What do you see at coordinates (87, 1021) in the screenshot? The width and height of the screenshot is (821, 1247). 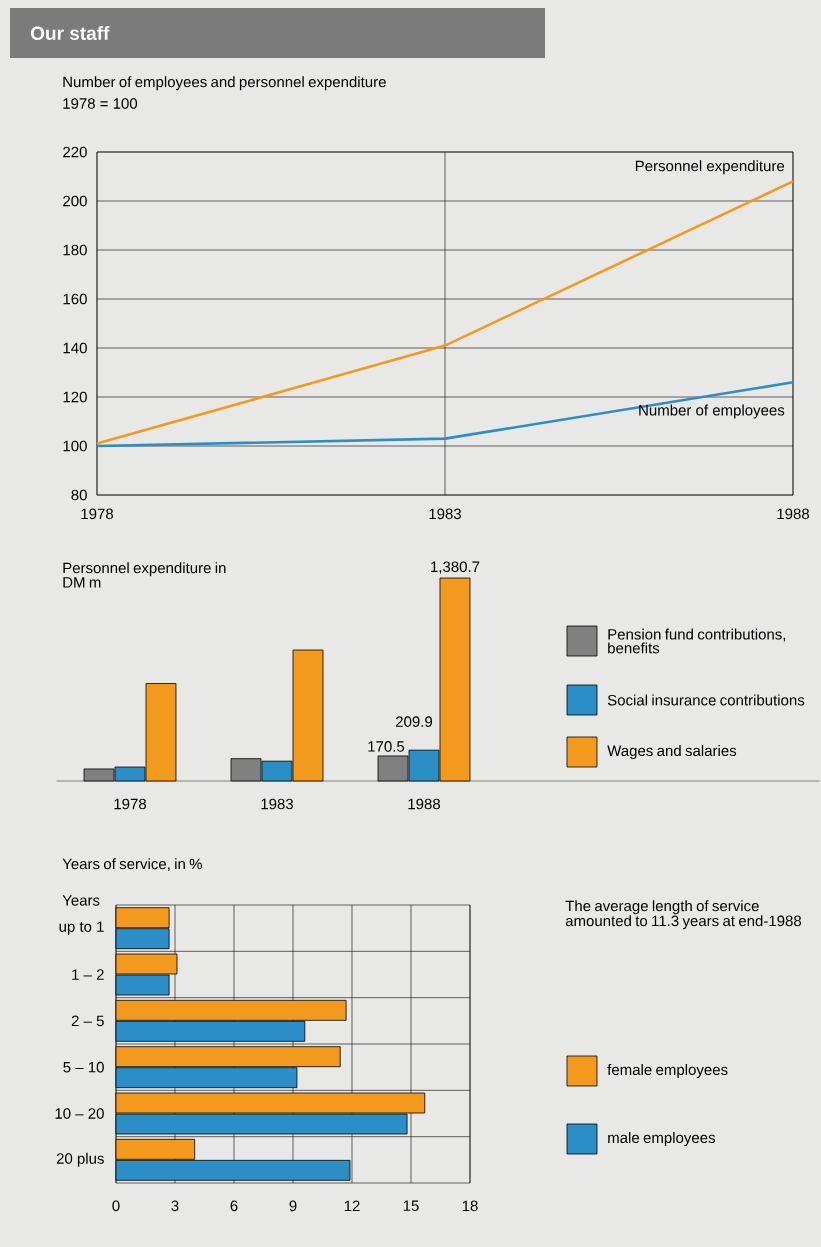 I see `y-tick-label: 2 – 5` at bounding box center [87, 1021].